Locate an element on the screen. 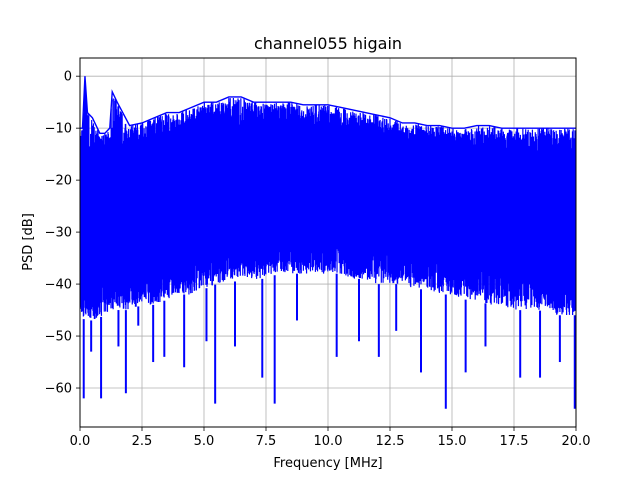 The width and height of the screenshot is (640, 480). x-tick-label: 20.0 is located at coordinates (576, 441).